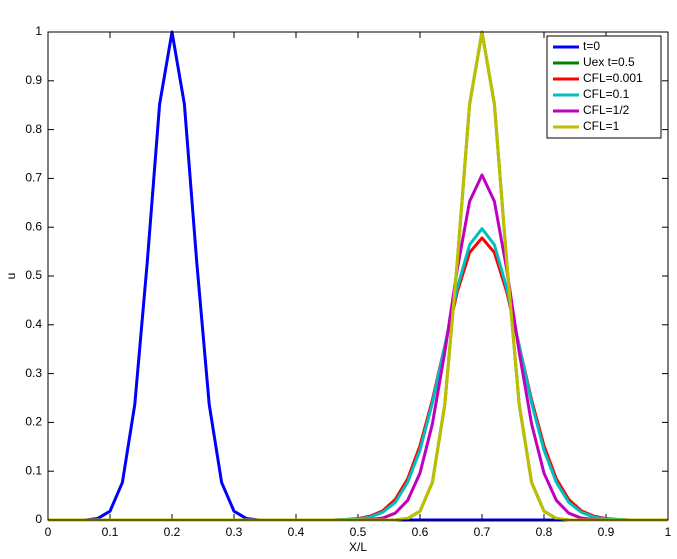  Describe the element at coordinates (606, 94) in the screenshot. I see `legend-label: CFL=0.1` at that location.